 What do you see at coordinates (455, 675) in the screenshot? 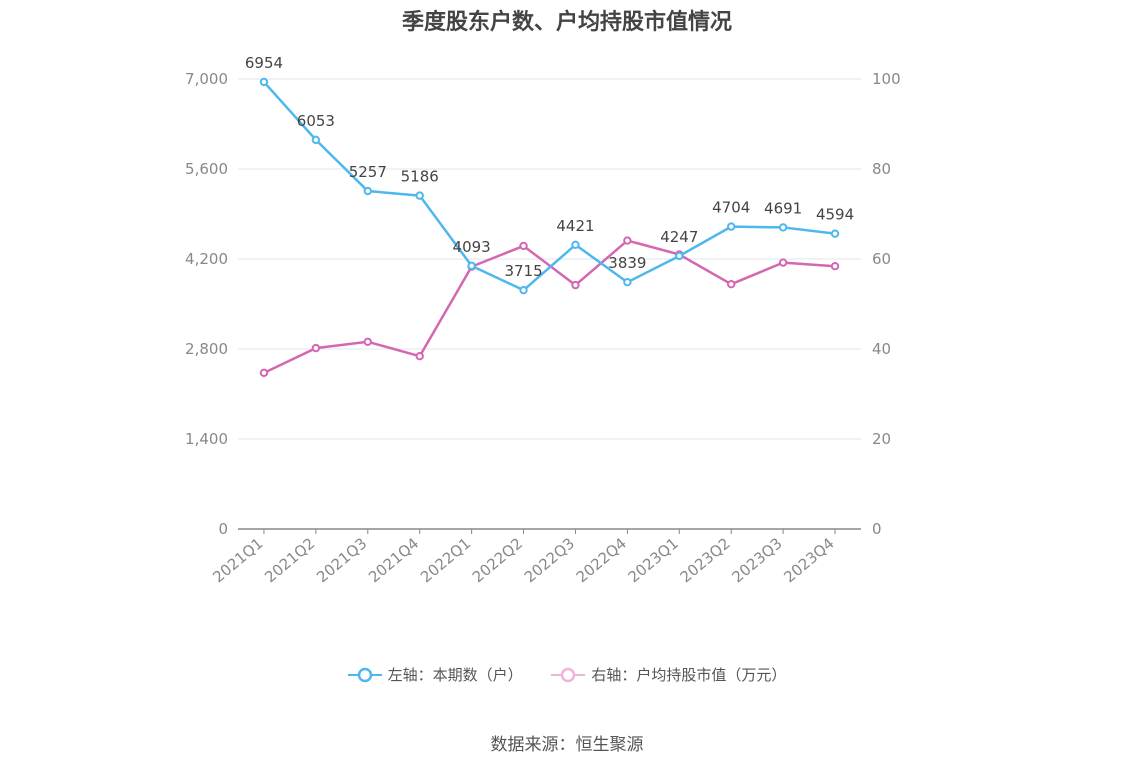
I see `legend-label-households: 左轴：本期数（户）` at bounding box center [455, 675].